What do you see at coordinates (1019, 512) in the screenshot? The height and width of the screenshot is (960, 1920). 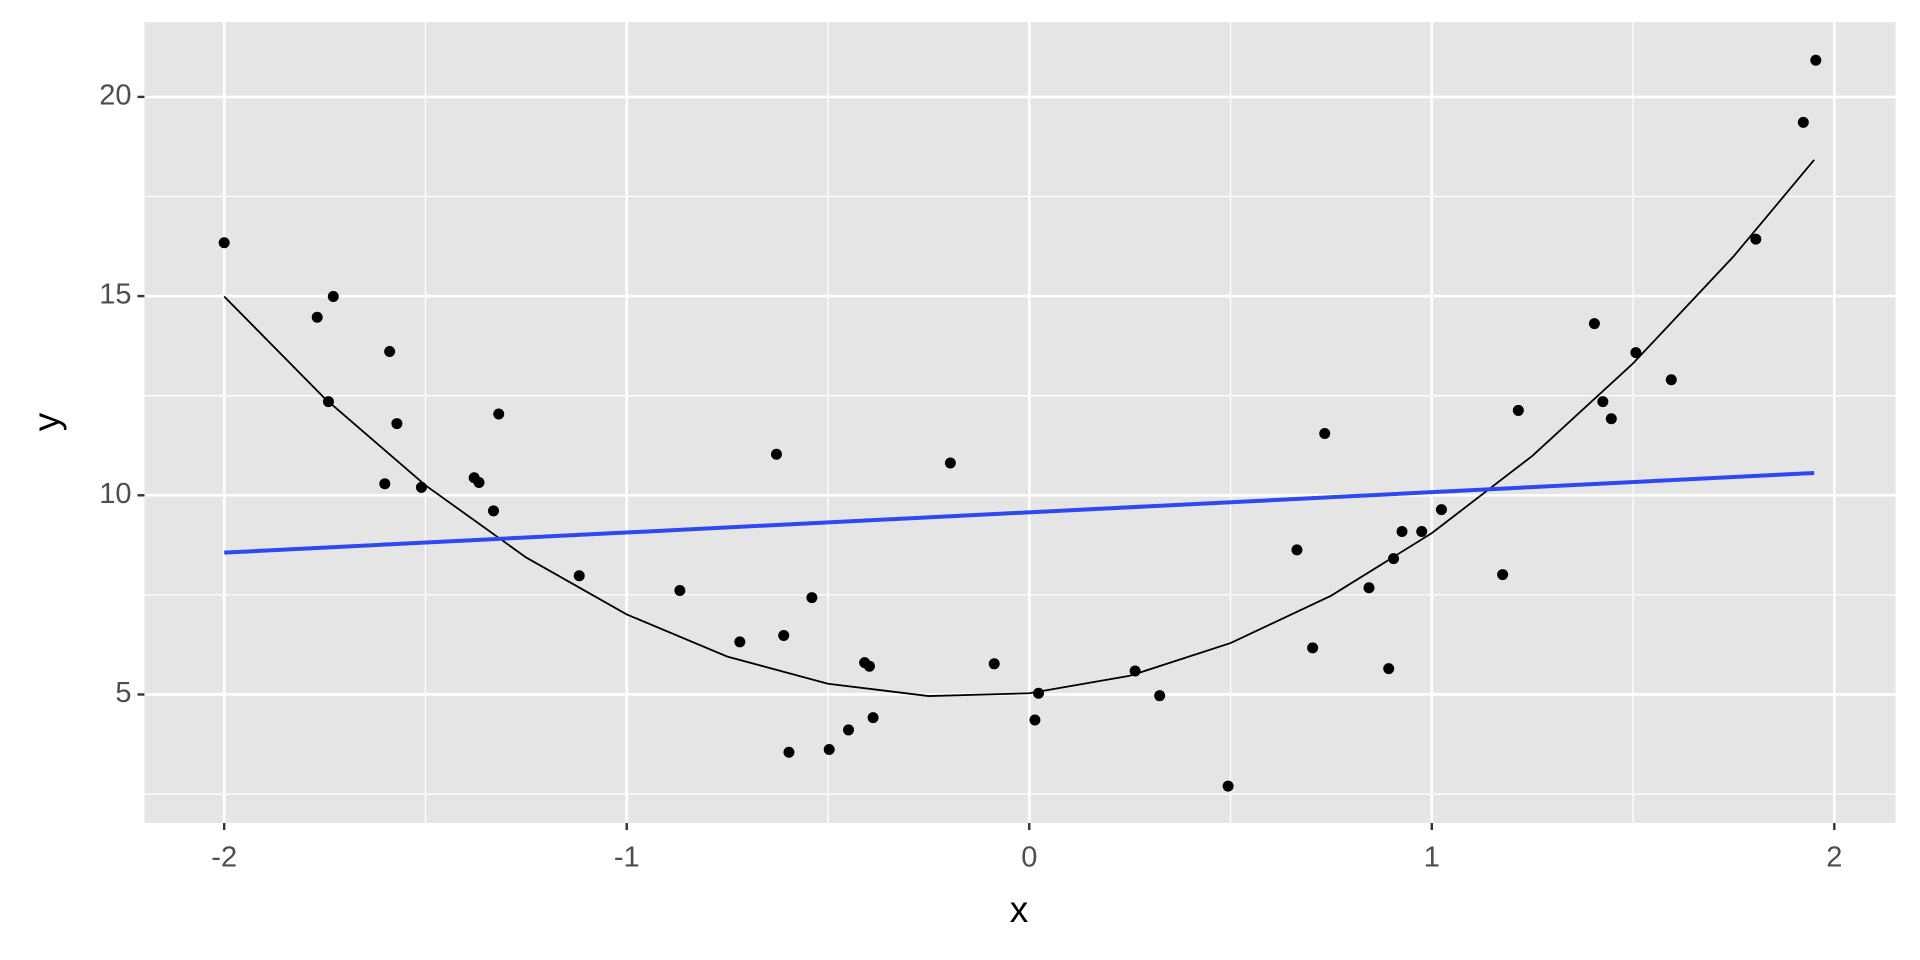 I see `fit-line` at bounding box center [1019, 512].